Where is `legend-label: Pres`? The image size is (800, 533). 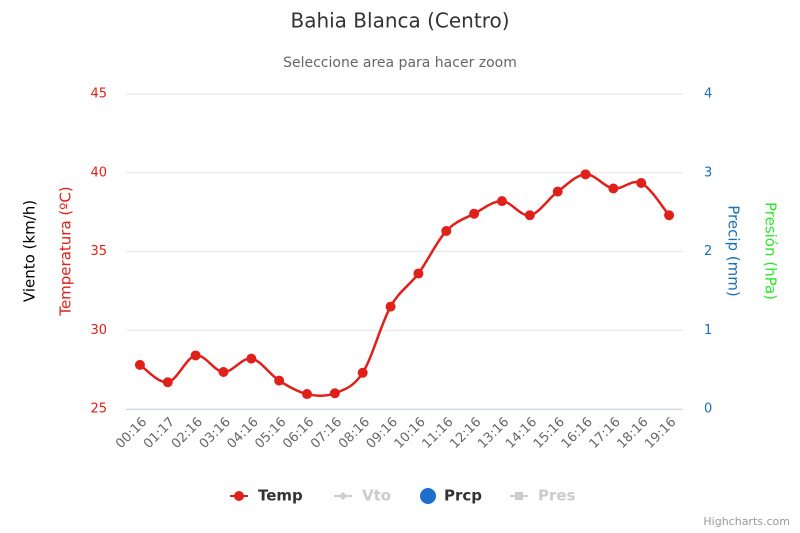
legend-label: Pres is located at coordinates (557, 496).